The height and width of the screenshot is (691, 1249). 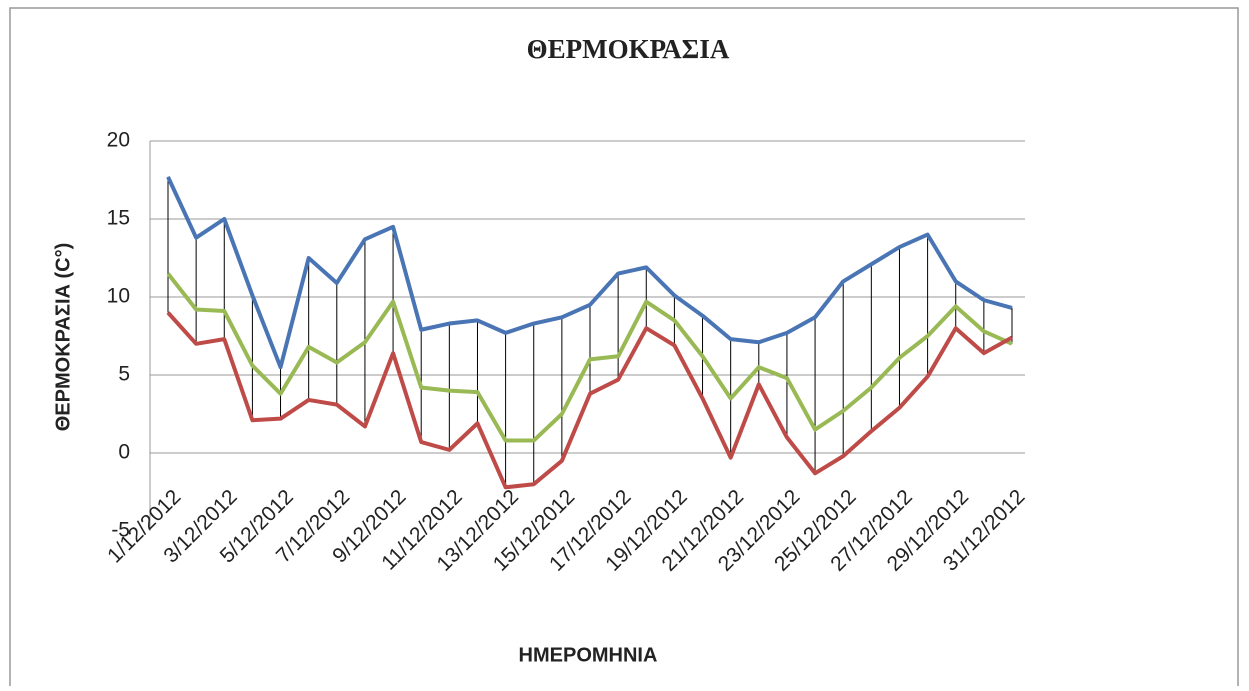 I want to click on y-tick-label: 15, so click(x=118, y=218).